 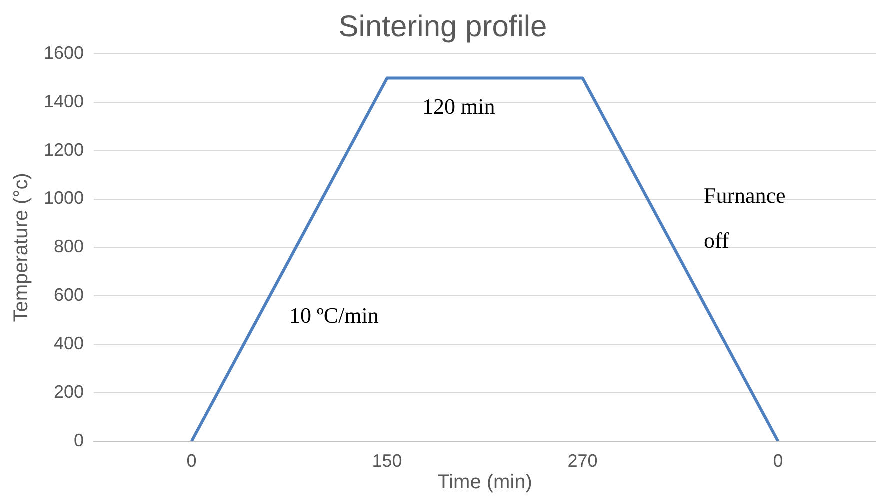 What do you see at coordinates (64, 101) in the screenshot?
I see `y-tick-label: 1400` at bounding box center [64, 101].